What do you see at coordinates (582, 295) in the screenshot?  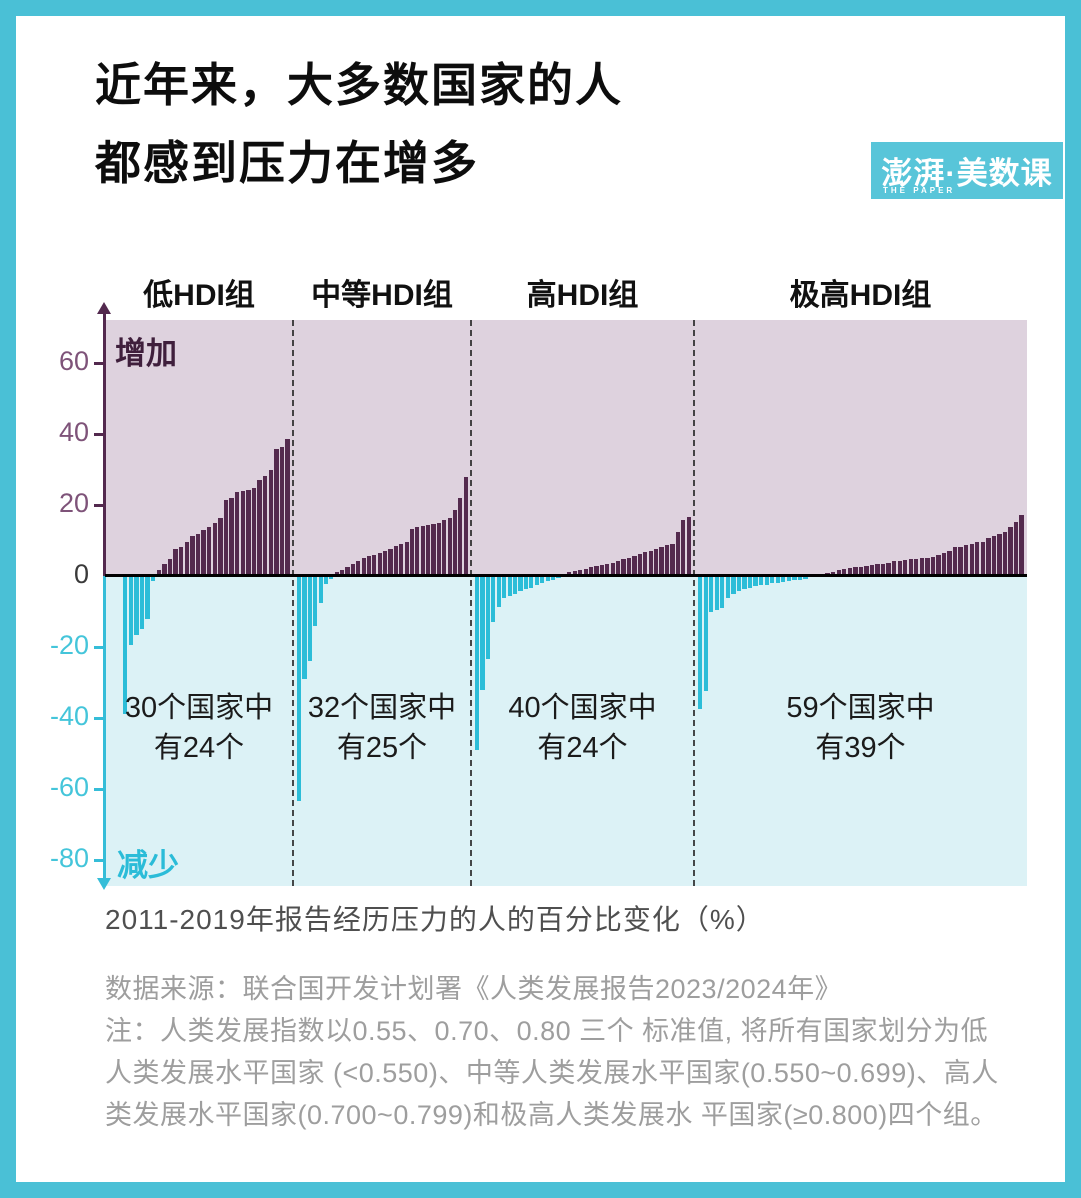 I see `group-header-label: 高HDI组` at bounding box center [582, 295].